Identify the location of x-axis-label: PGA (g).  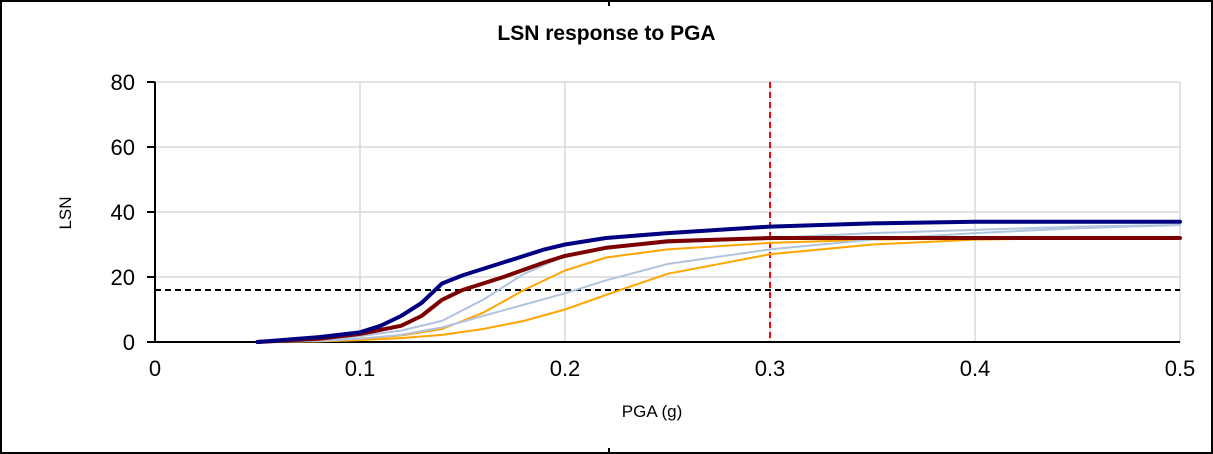
(652, 411).